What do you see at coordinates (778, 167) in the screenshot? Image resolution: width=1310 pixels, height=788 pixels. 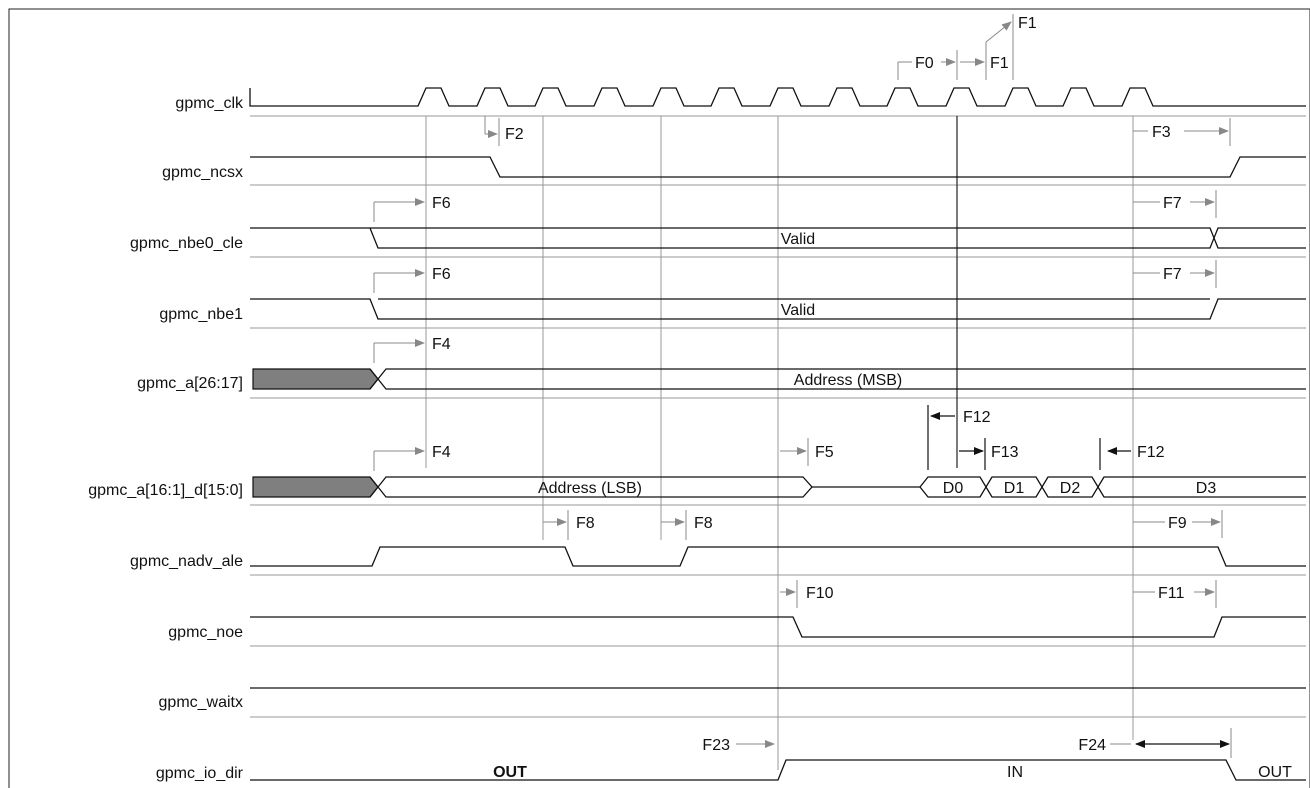 I see `ncsx-waveform` at bounding box center [778, 167].